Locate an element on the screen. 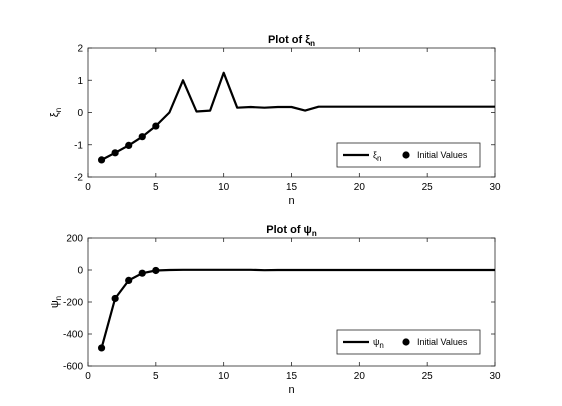 The width and height of the screenshot is (562, 406). chart-title: Plot of ψn is located at coordinates (291, 231).